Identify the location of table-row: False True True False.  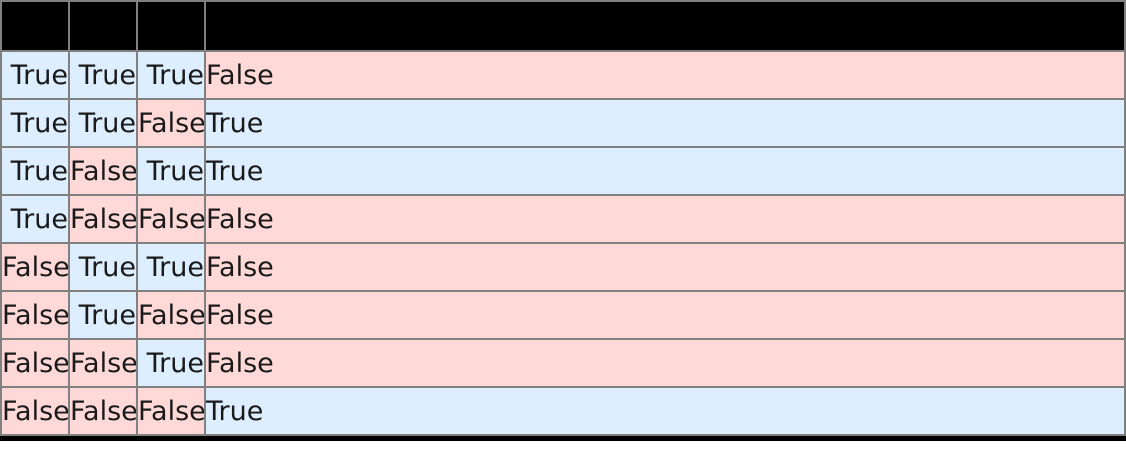
(563, 267).